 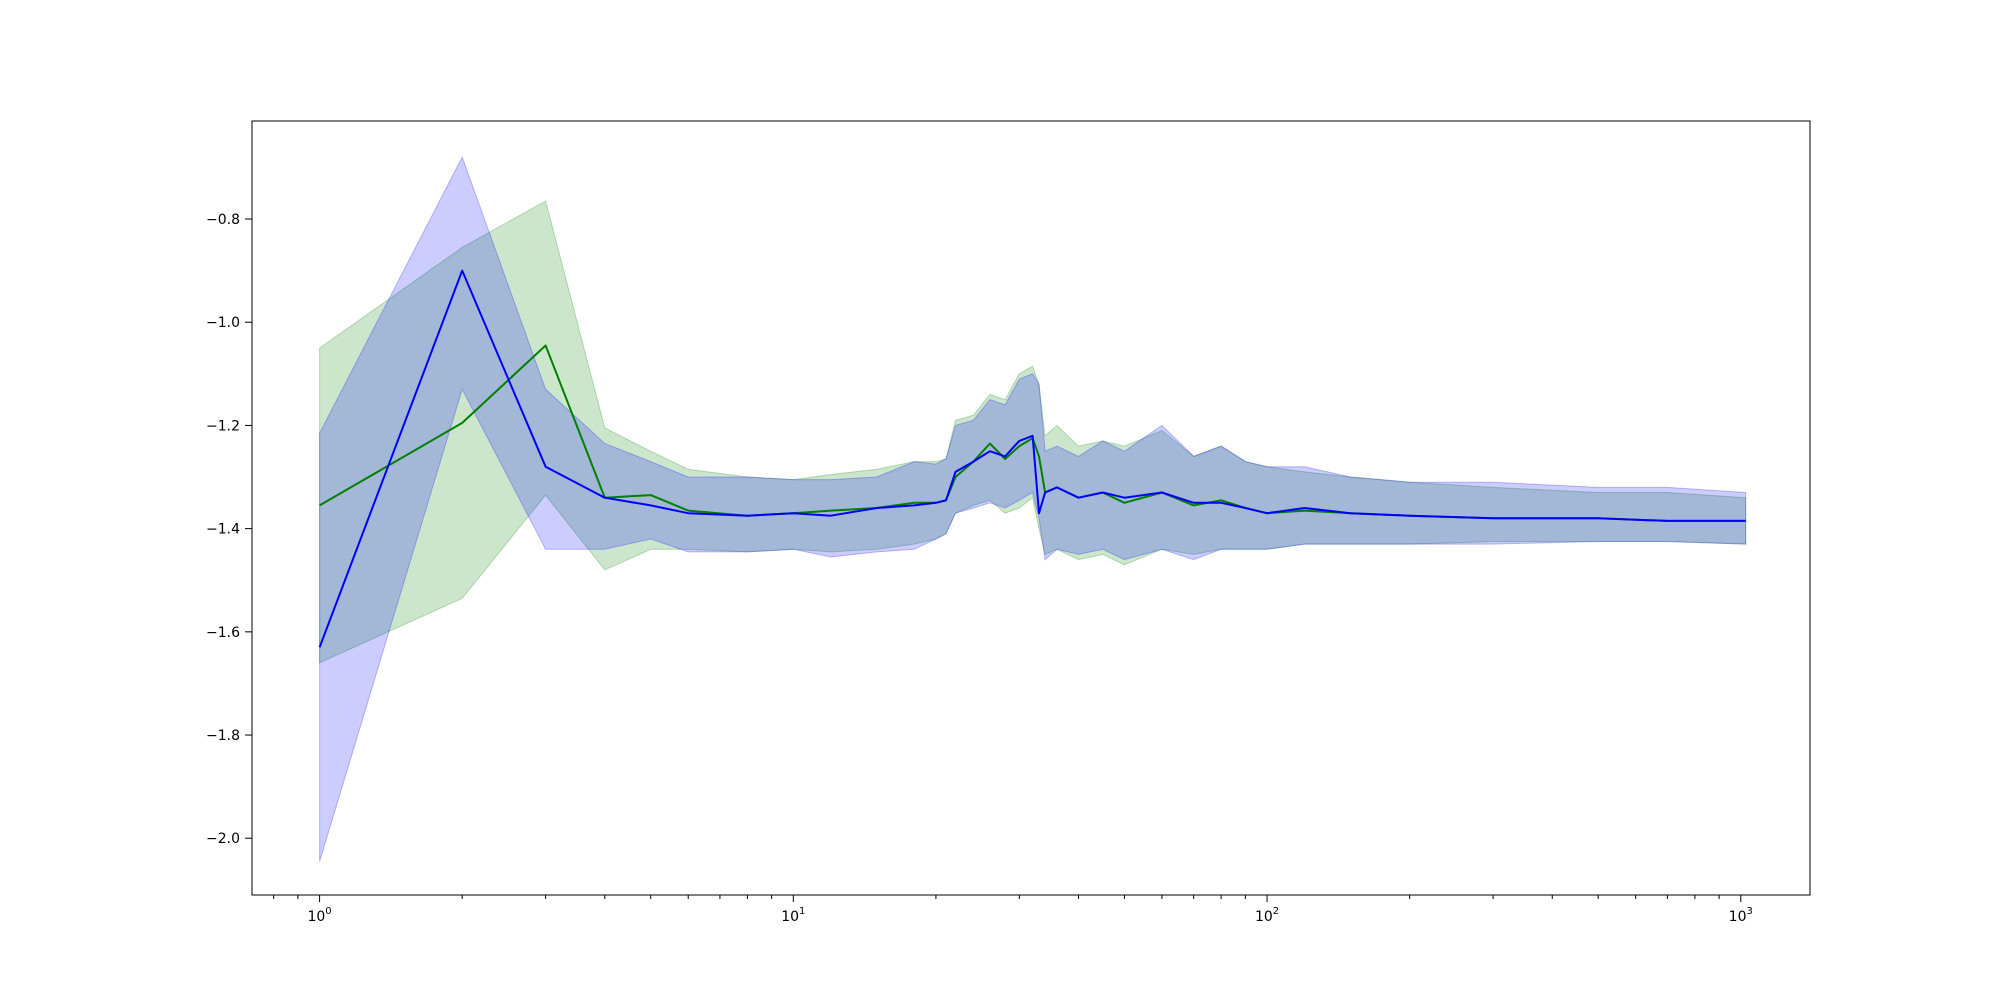 I want to click on y-axis: −0.8 −1.0 −1.2 −1.4 −1.6 −1.8 −2.0, so click(x=229, y=529).